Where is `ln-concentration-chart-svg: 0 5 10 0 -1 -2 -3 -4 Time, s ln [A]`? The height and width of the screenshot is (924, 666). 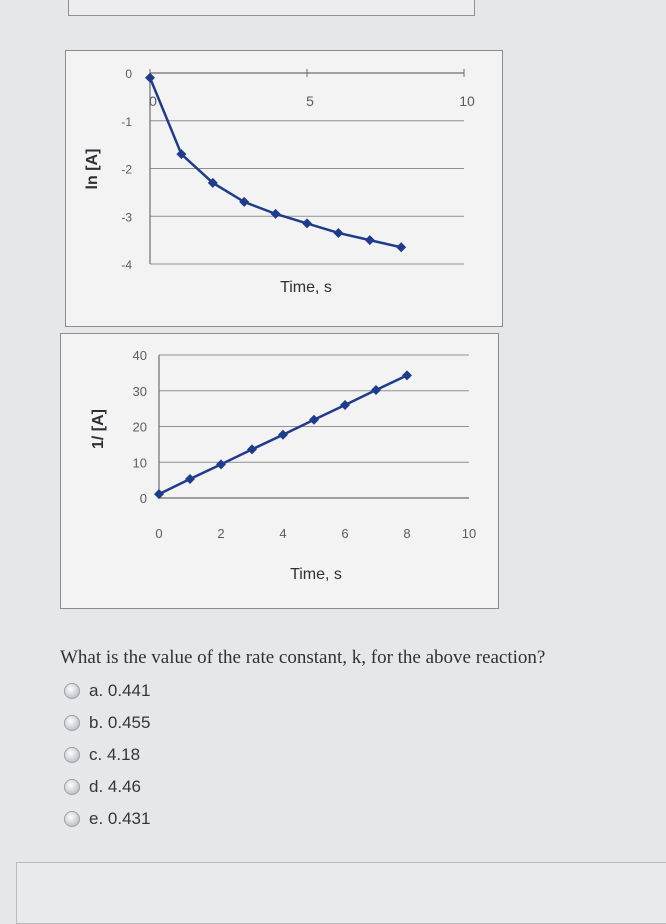
ln-concentration-chart-svg: 0 5 10 0 -1 -2 -3 -4 Time, s ln [A] is located at coordinates (279, 181).